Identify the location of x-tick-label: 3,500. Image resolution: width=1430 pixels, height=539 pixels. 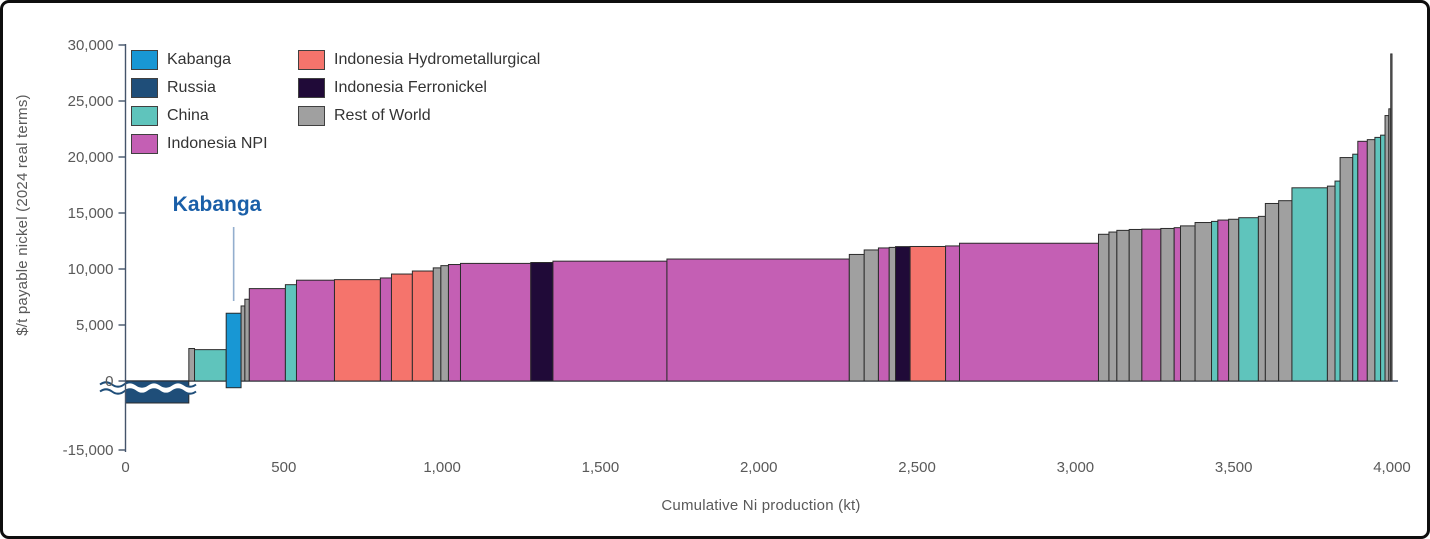
(1234, 467).